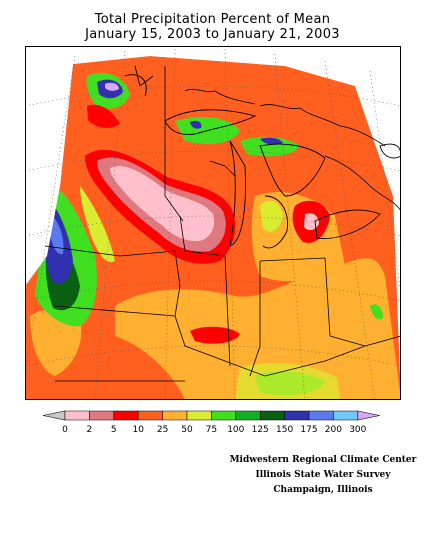 Image resolution: width=425 pixels, height=550 pixels. Describe the element at coordinates (162, 430) in the screenshot. I see `legend-tick-label: 25` at that location.